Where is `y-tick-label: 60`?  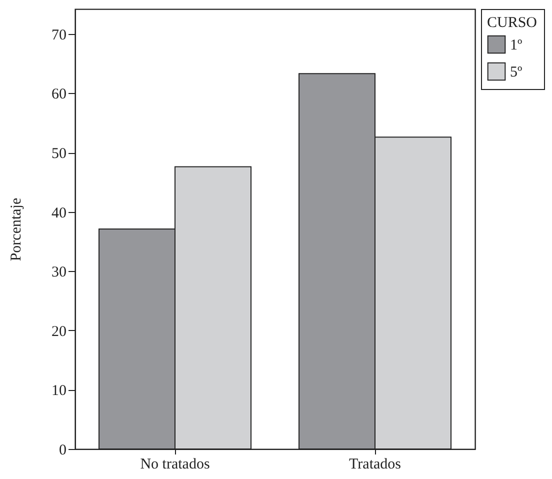 y-tick-label: 60 is located at coordinates (59, 94).